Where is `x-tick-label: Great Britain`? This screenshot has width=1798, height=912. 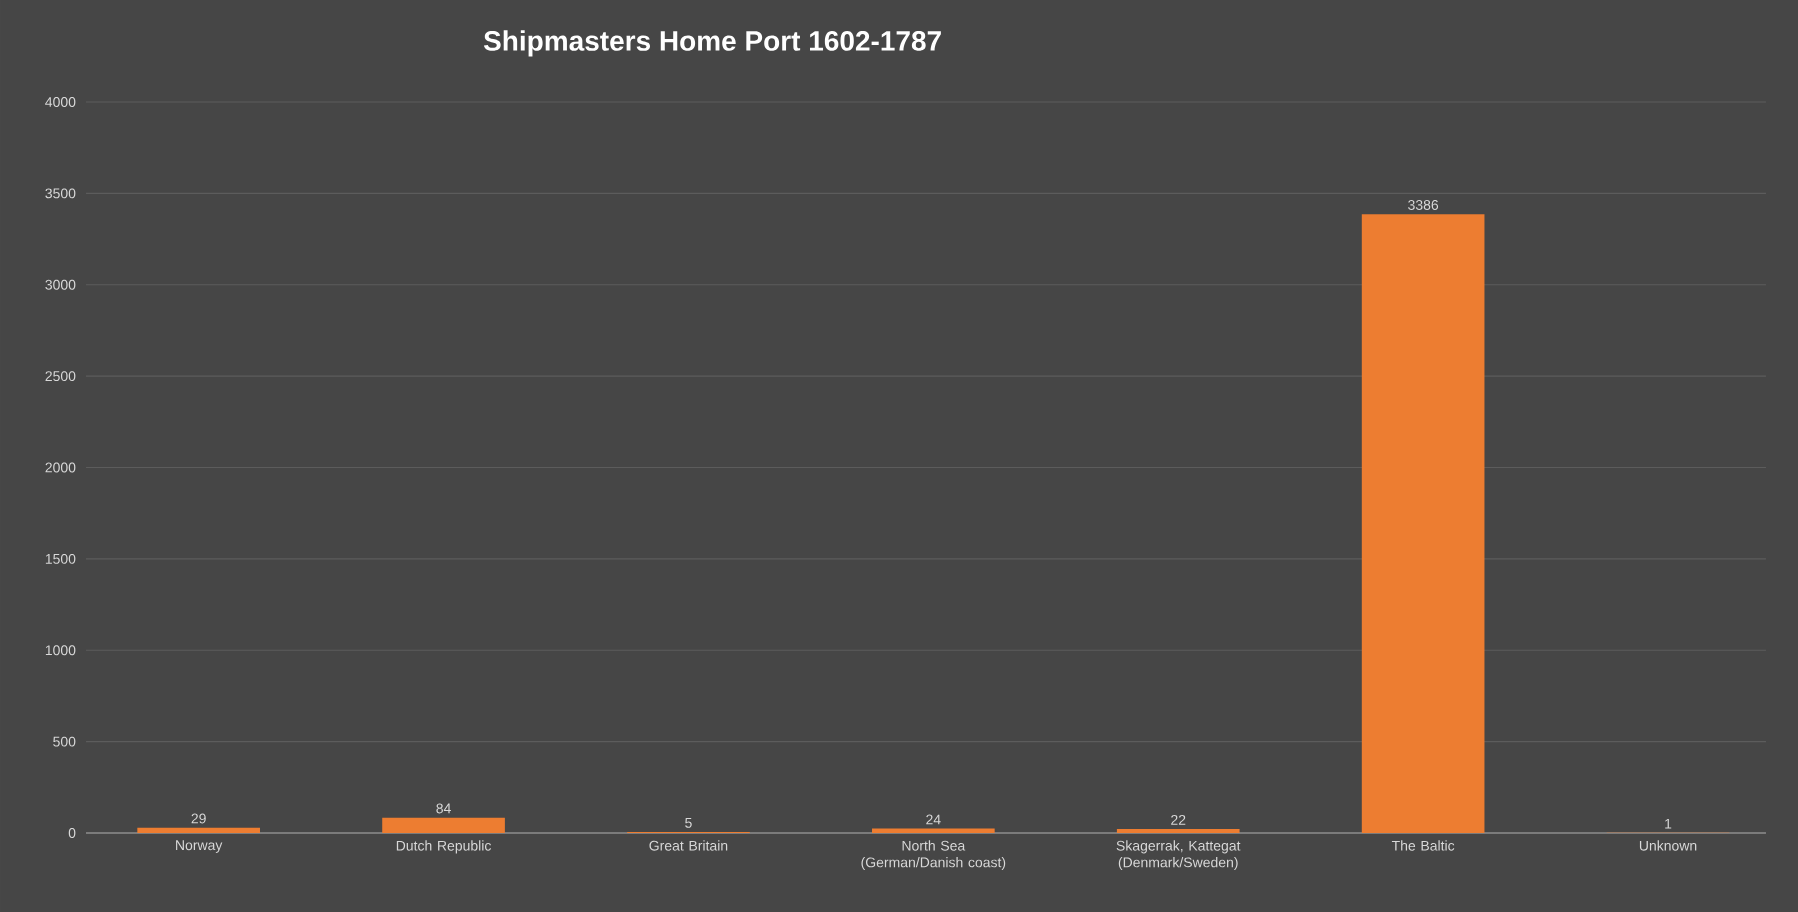 x-tick-label: Great Britain is located at coordinates (688, 845).